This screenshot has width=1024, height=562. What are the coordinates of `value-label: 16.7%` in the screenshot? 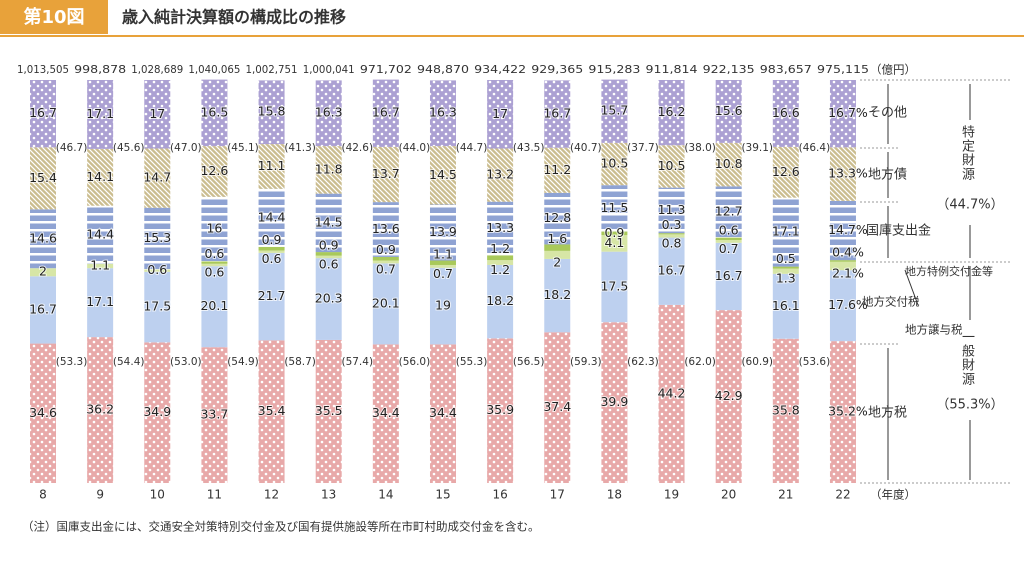 It's located at (848, 112).